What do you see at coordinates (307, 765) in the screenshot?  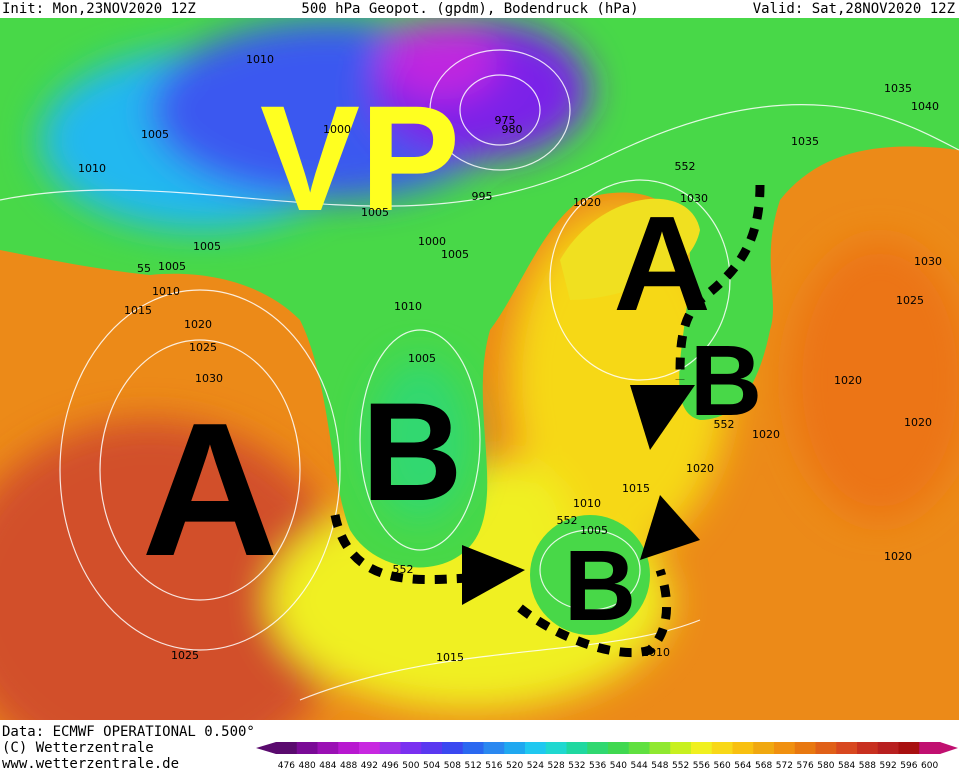 I see `colorbar-label: 480` at bounding box center [307, 765].